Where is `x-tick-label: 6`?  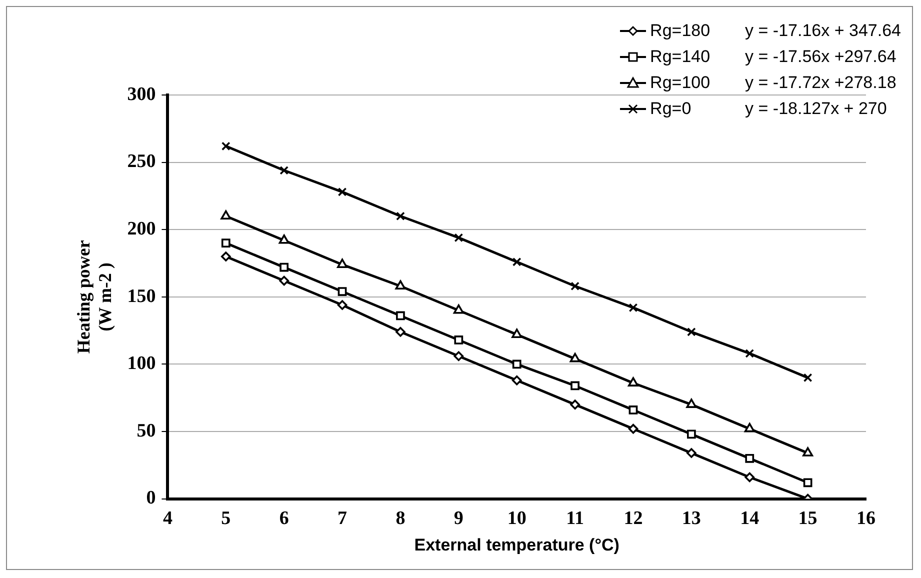 x-tick-label: 6 is located at coordinates (284, 519).